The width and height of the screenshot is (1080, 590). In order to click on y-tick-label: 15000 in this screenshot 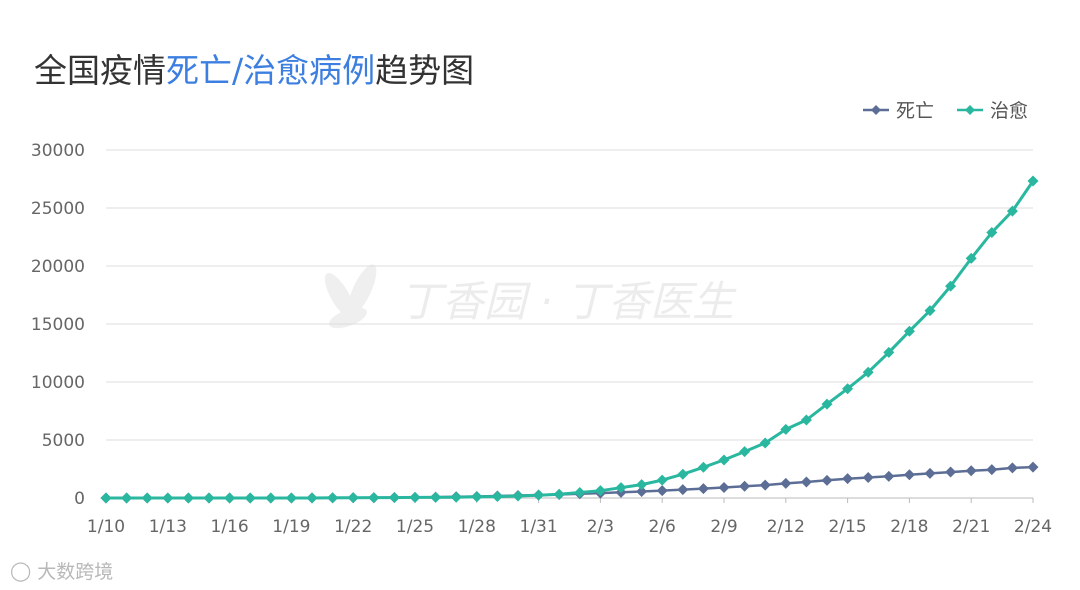, I will do `click(58, 325)`.